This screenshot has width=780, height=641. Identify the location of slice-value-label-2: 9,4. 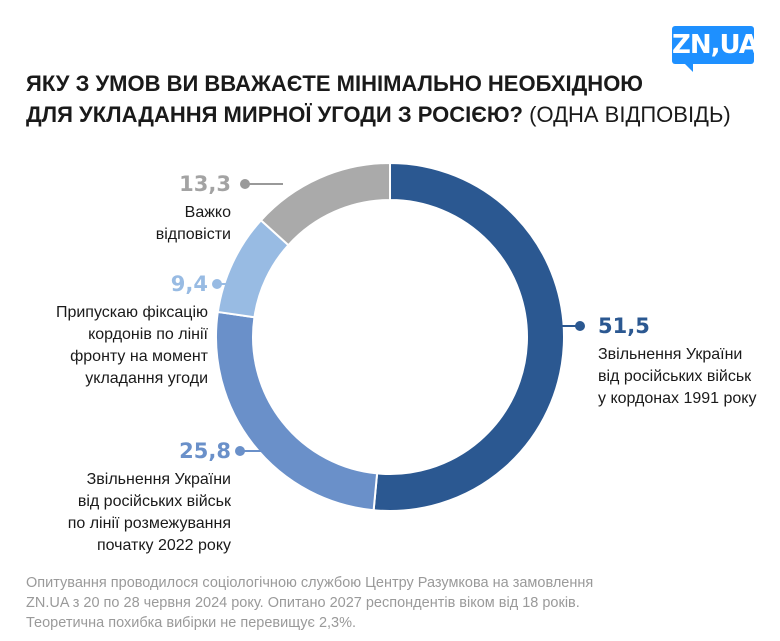
(189, 284).